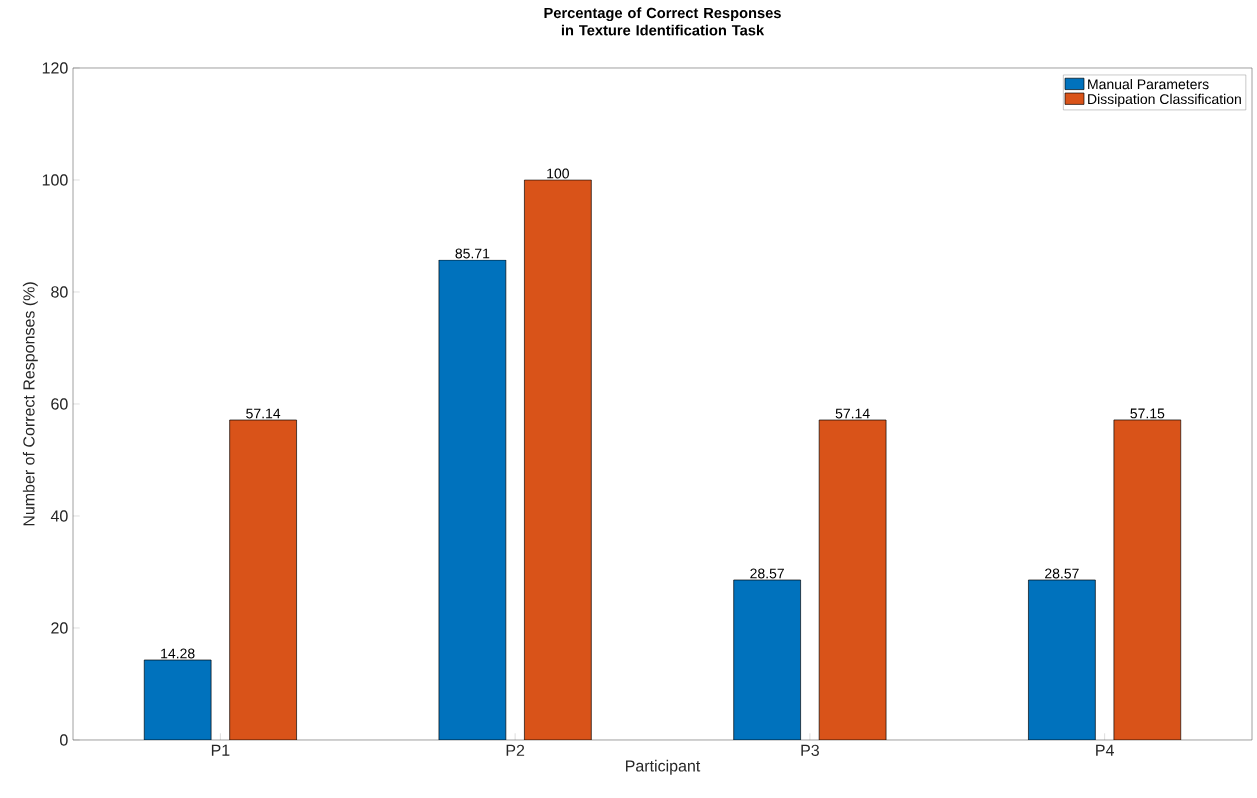 This screenshot has width=1257, height=798. Describe the element at coordinates (472, 253) in the screenshot. I see `data-label: 85.71` at that location.